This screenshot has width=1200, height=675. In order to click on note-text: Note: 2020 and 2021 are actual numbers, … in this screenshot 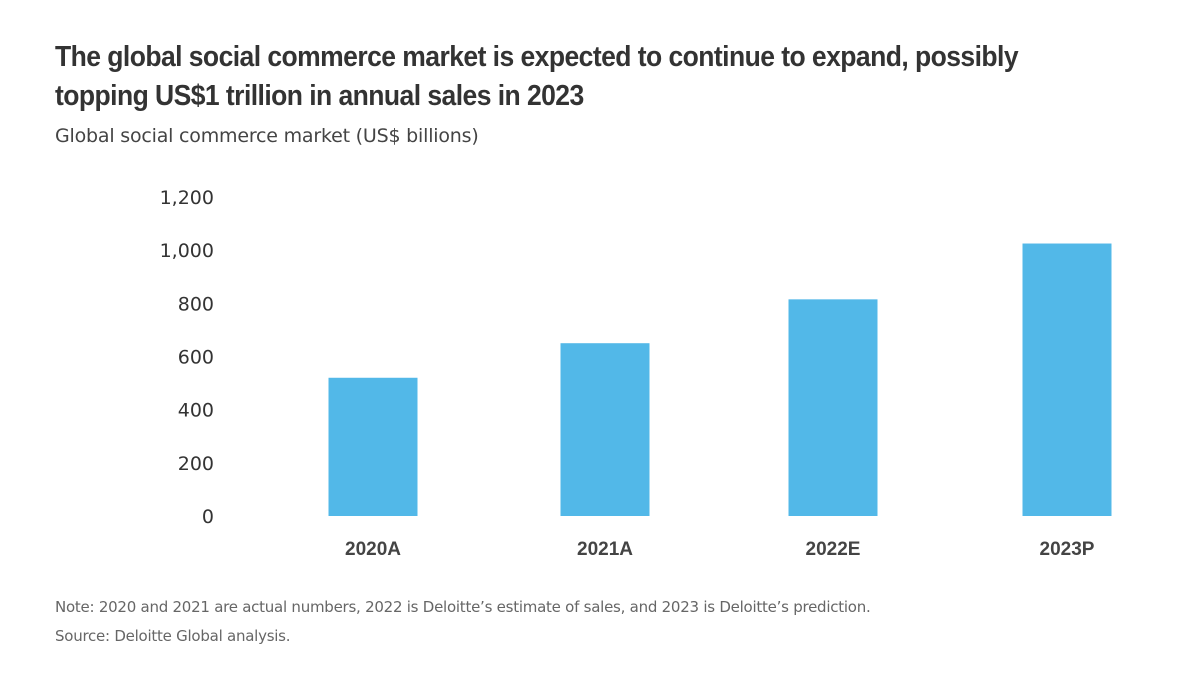, I will do `click(463, 607)`.